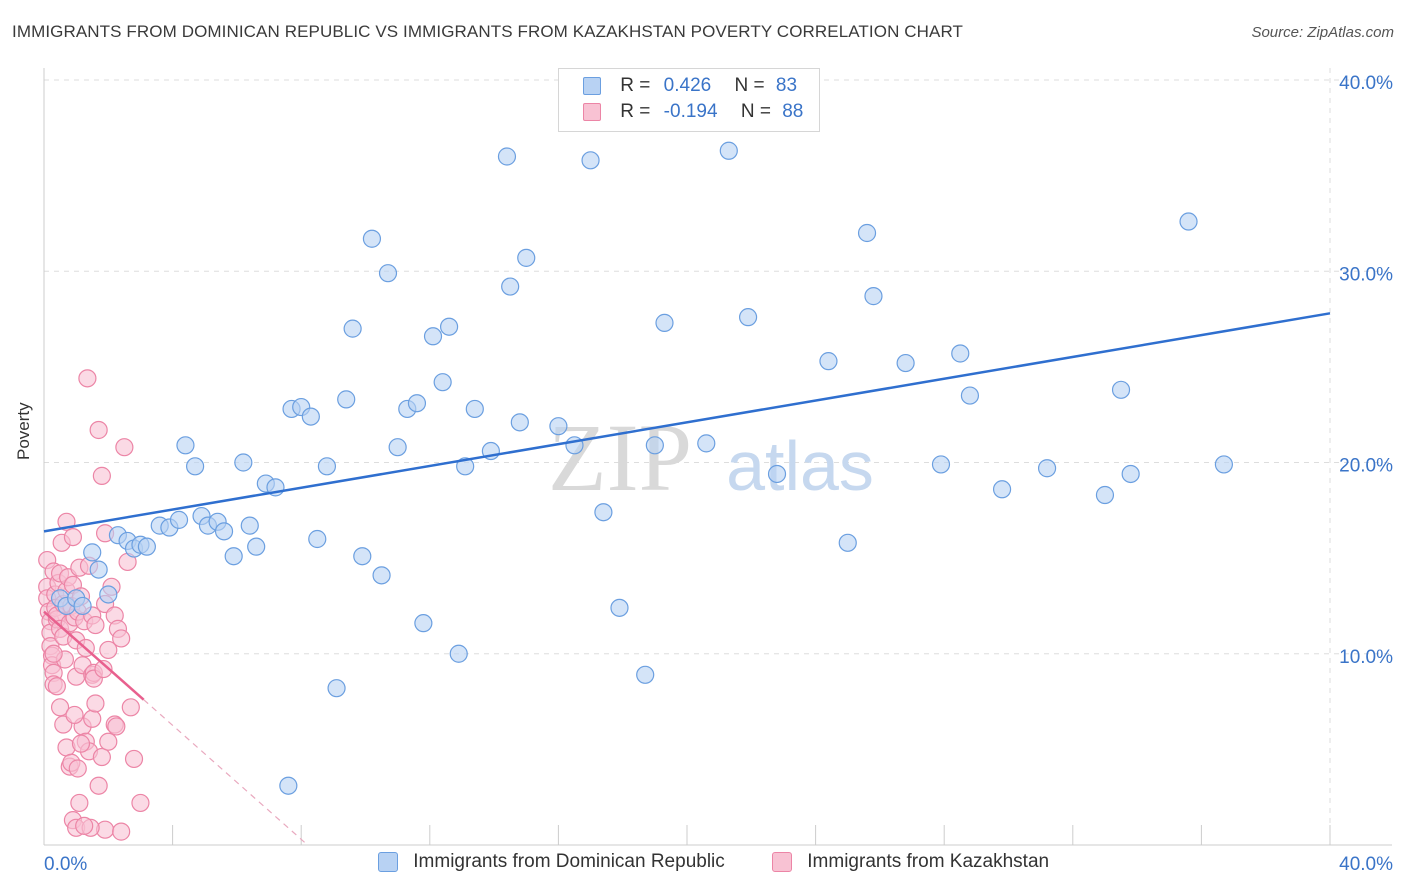 This screenshot has height=892, width=1406. I want to click on legend-n-value: 88, so click(793, 111).